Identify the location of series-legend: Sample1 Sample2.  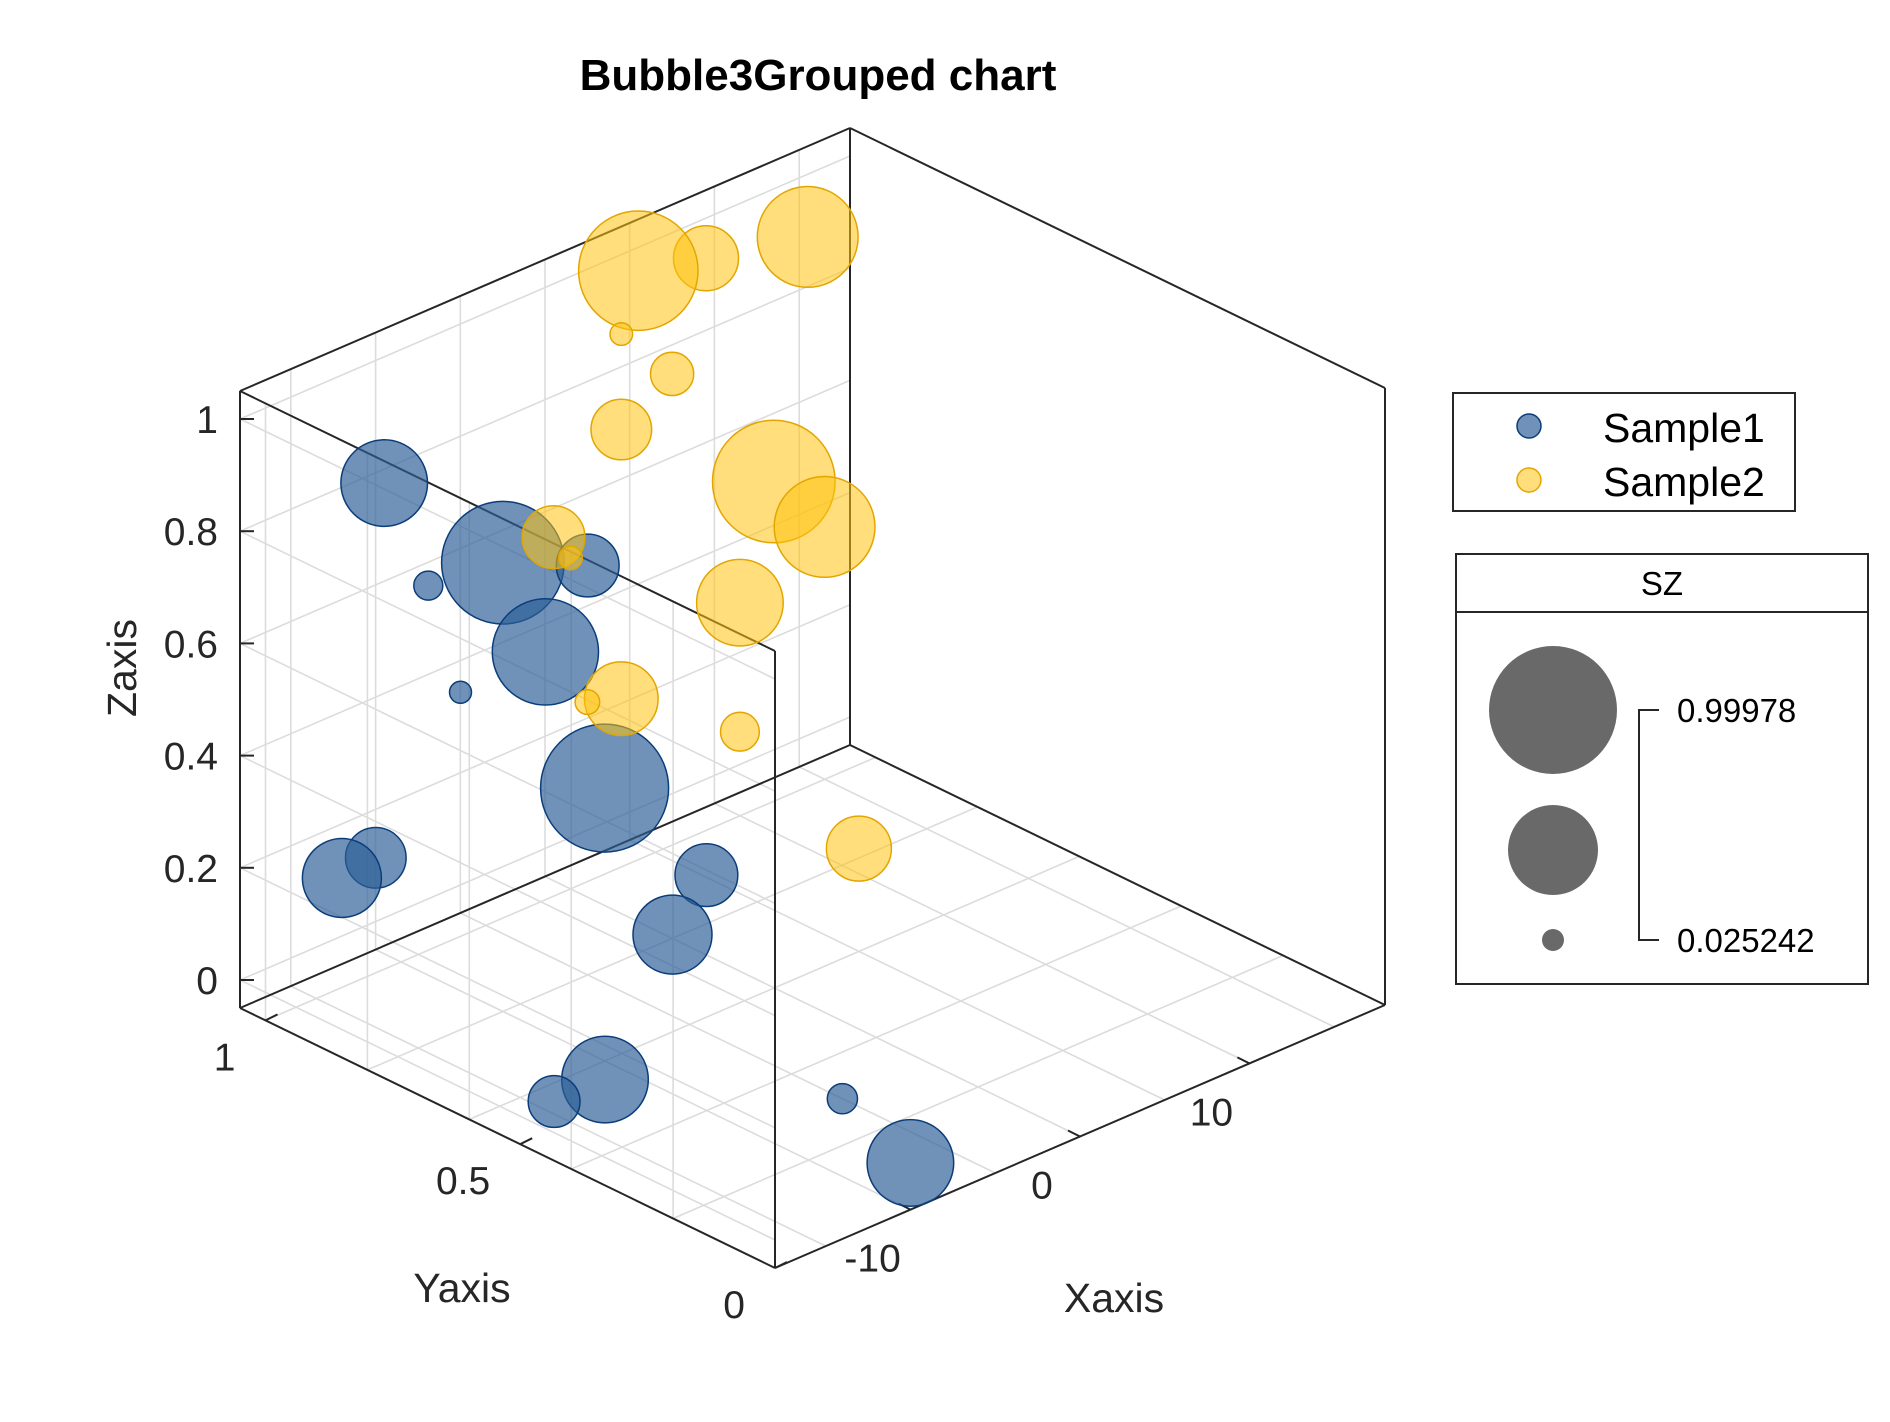
(1624, 452).